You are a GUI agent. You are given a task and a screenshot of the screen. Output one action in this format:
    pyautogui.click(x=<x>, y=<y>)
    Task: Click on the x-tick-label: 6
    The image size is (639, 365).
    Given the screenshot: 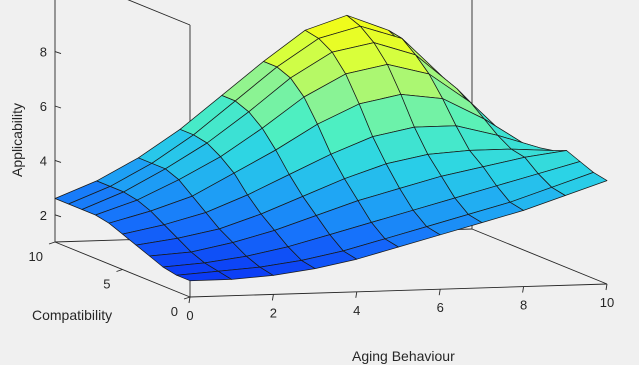 What is the action you would take?
    pyautogui.click(x=440, y=307)
    